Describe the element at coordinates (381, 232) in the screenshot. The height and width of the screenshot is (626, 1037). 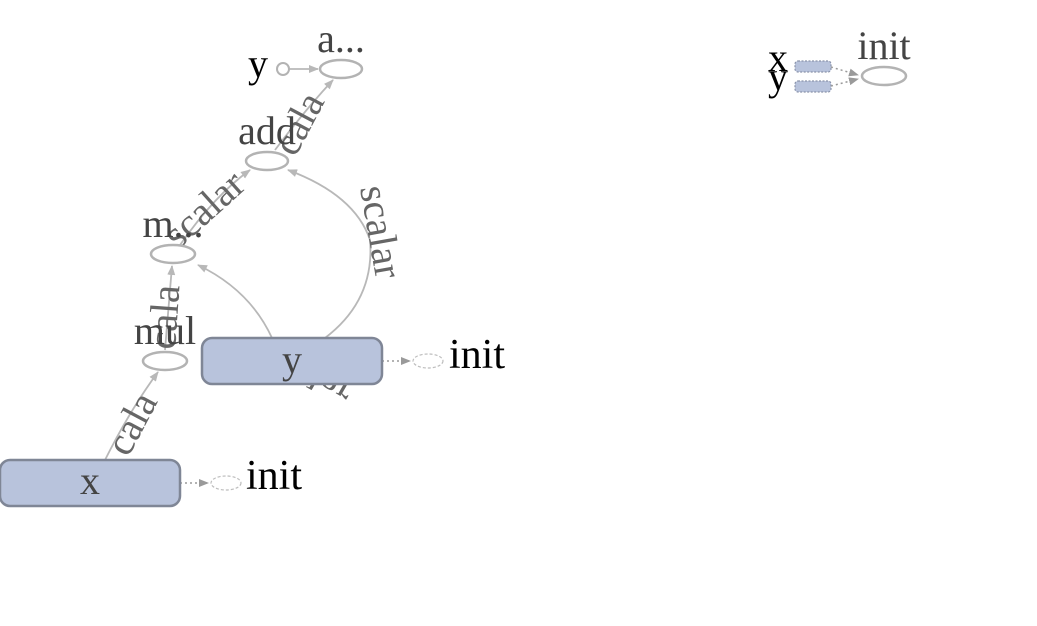
I see `edge-label-y-add: scalar` at that location.